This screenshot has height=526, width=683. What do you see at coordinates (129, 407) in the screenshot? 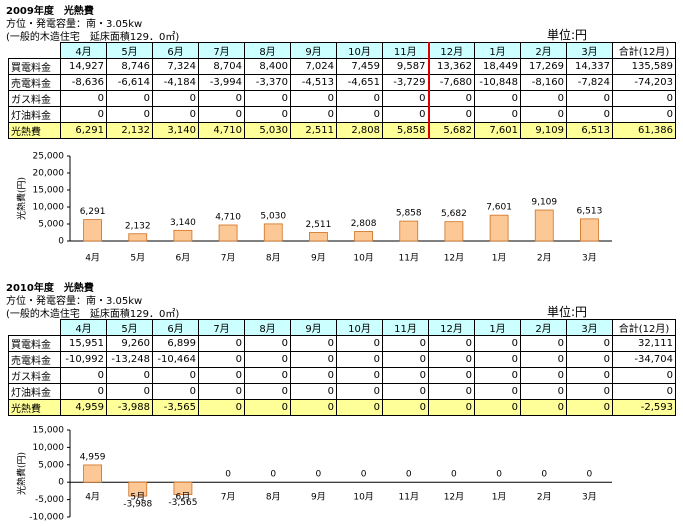
I see `cell: -3,988` at bounding box center [129, 407].